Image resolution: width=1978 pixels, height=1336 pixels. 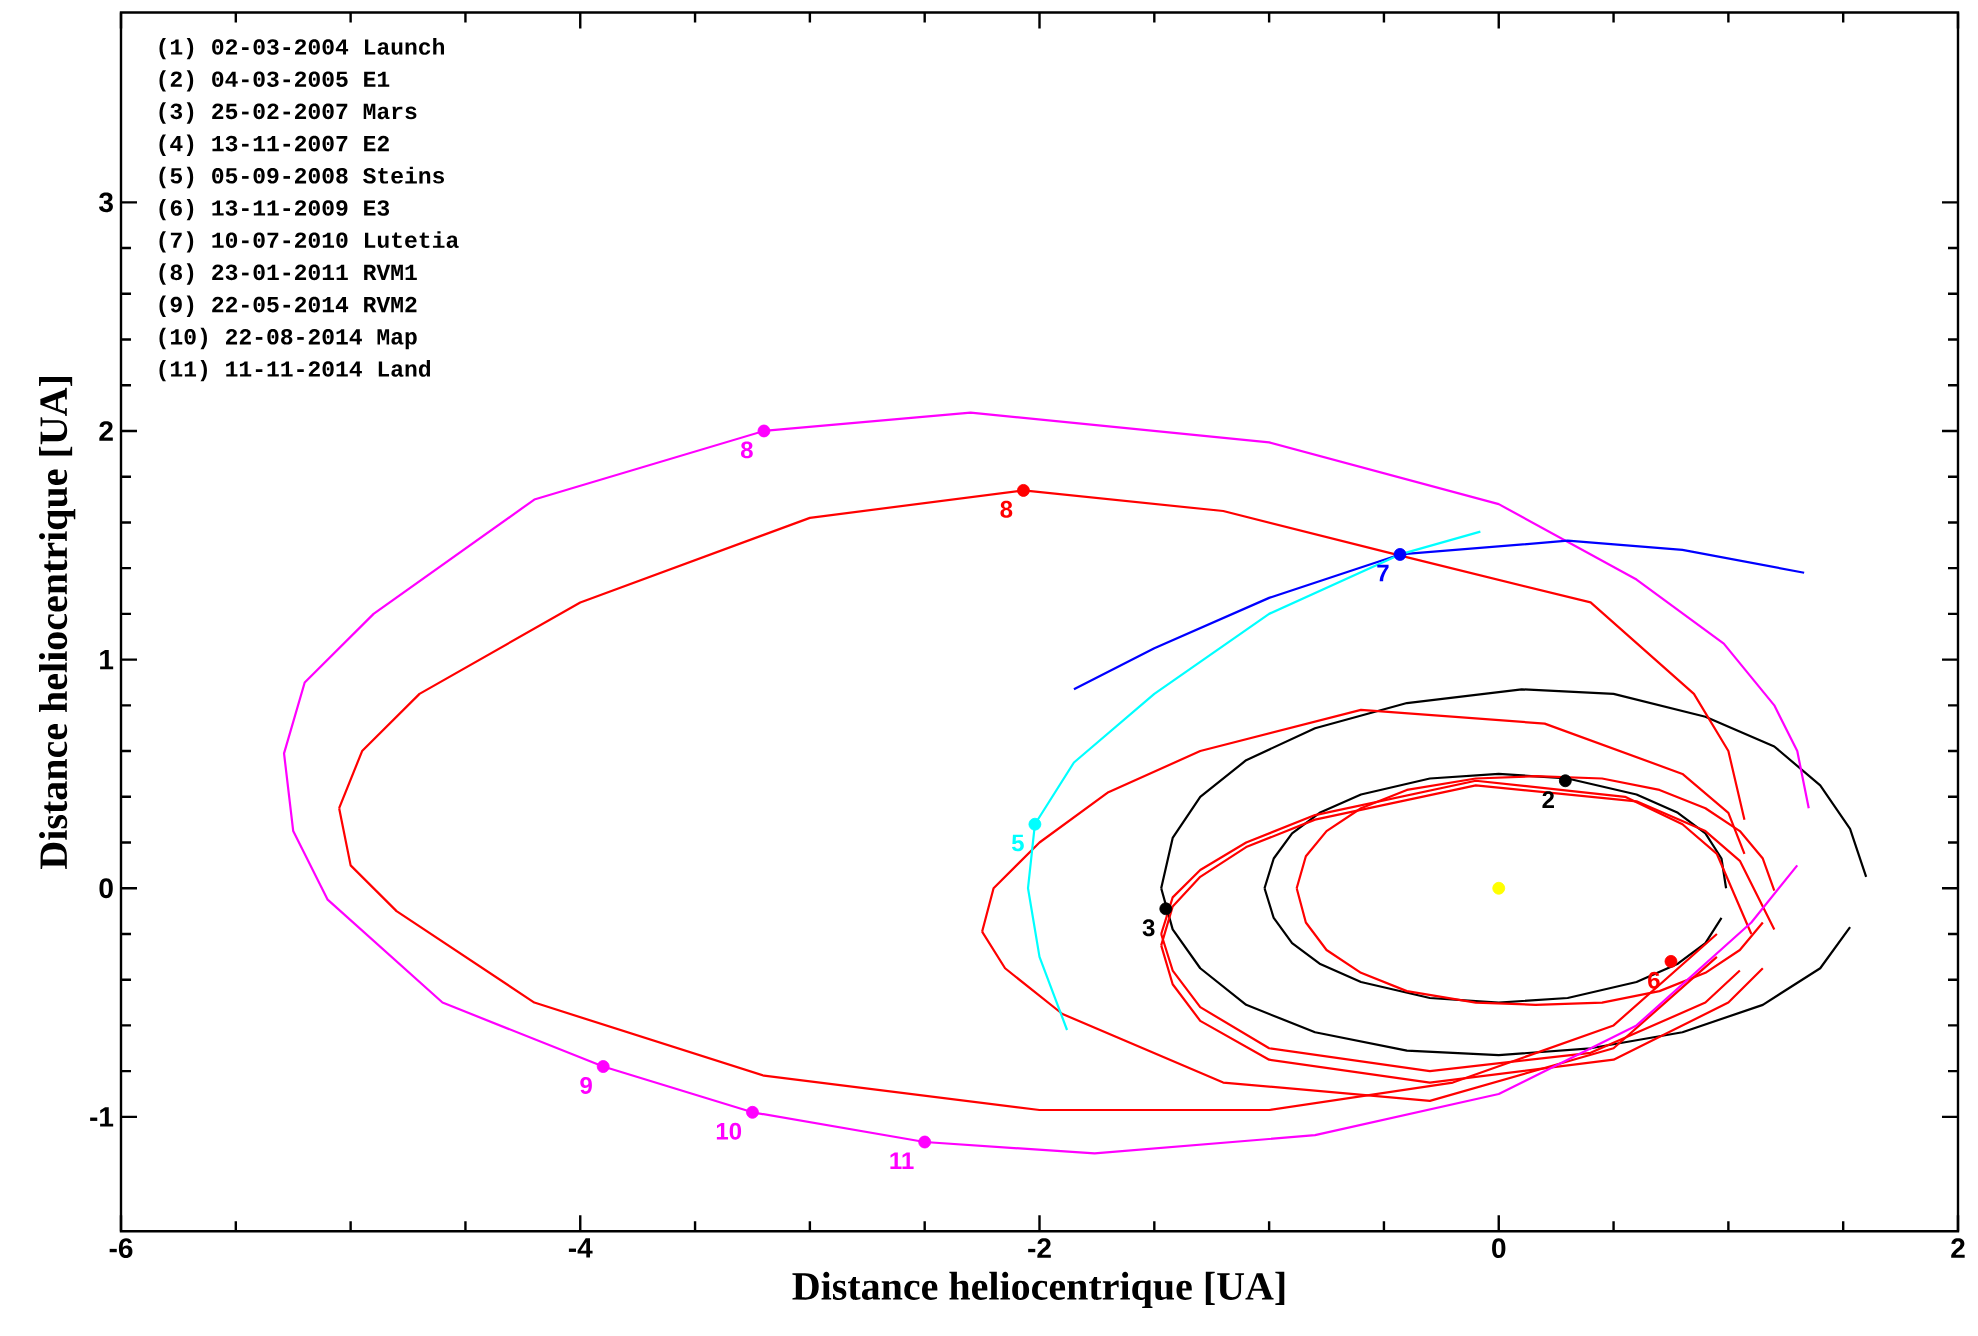 I want to click on x-tick-label: 0, so click(x=1499, y=1248).